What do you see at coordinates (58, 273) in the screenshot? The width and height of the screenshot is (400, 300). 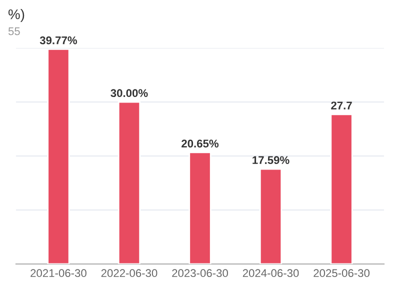 I see `x-tick-label: 2021-06-30` at bounding box center [58, 273].